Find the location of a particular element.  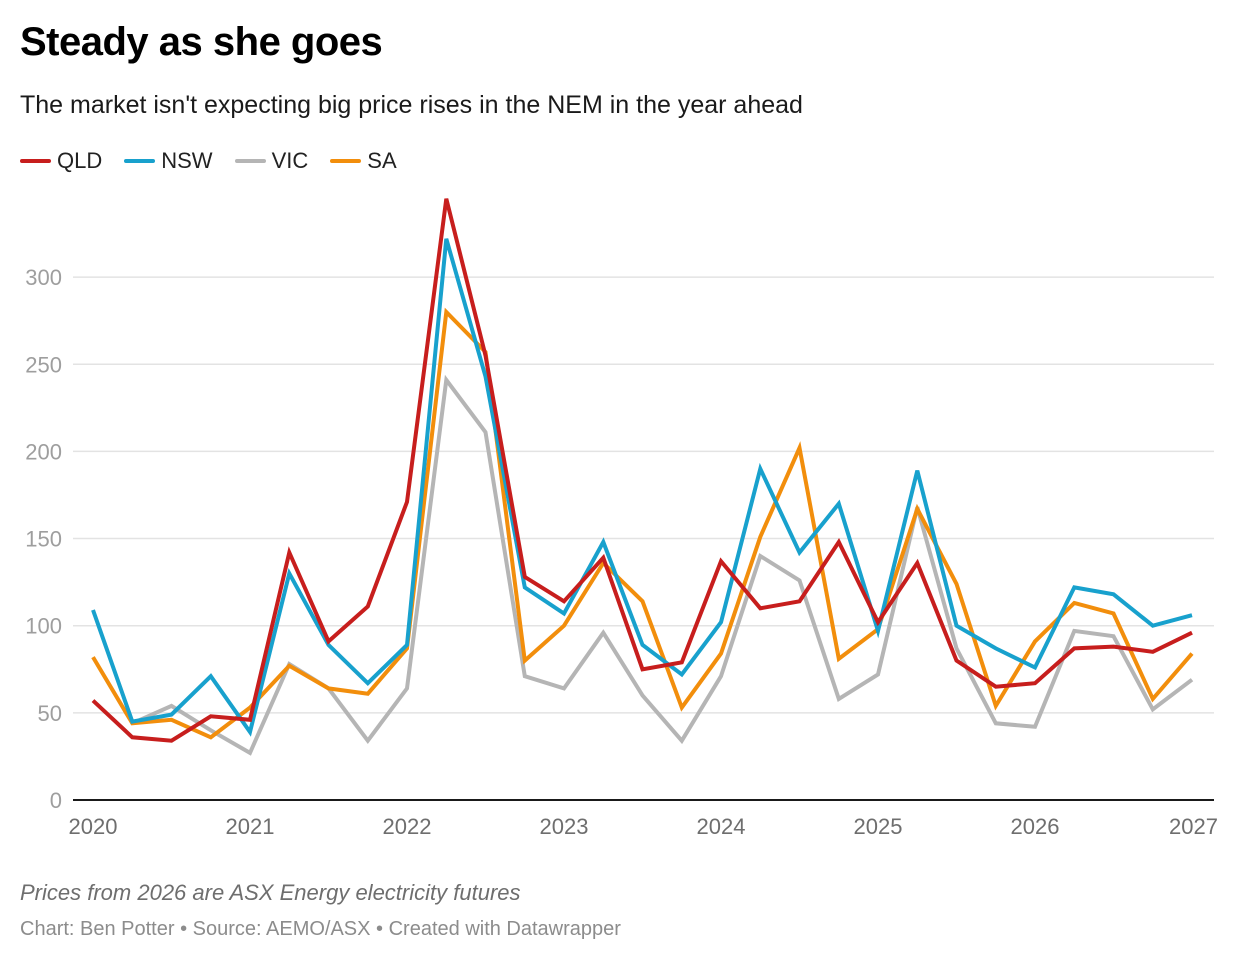

y-tick-label: 300 is located at coordinates (43, 277).